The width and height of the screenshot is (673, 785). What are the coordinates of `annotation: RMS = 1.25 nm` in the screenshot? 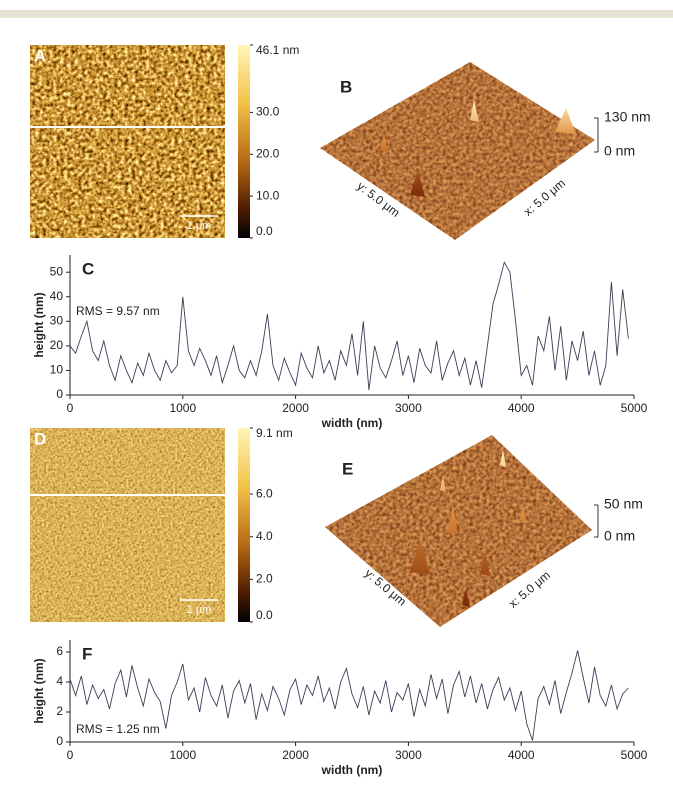 It's located at (118, 729).